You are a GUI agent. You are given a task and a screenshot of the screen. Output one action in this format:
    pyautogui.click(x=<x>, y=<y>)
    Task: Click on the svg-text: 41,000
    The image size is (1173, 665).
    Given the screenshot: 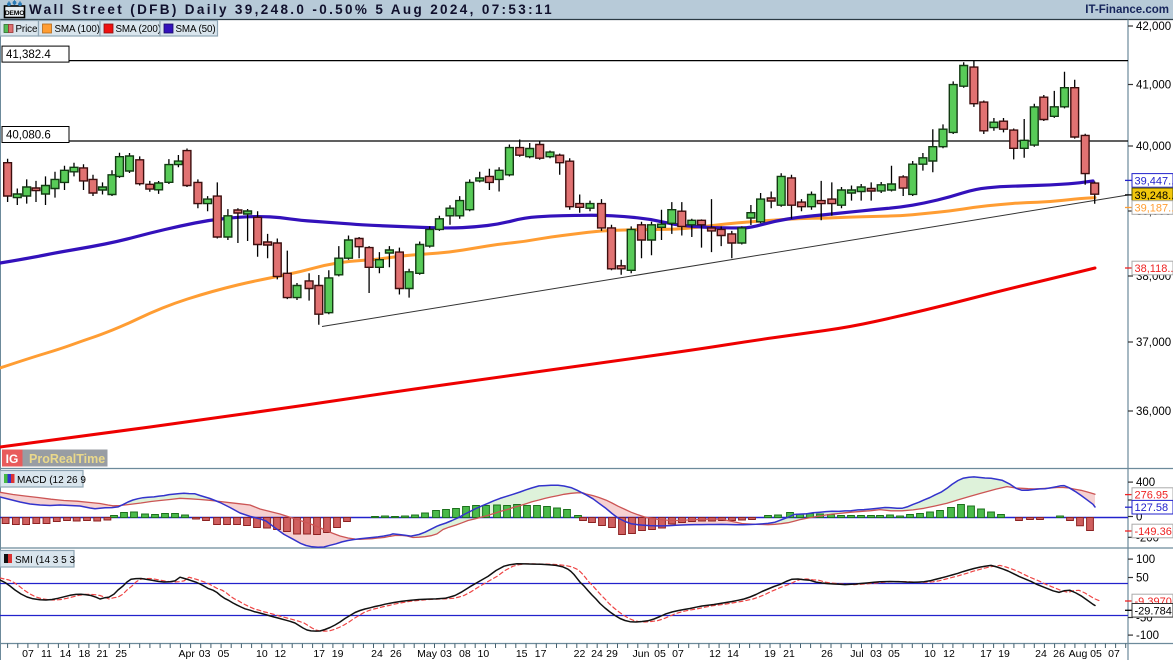 What is the action you would take?
    pyautogui.click(x=1153, y=86)
    